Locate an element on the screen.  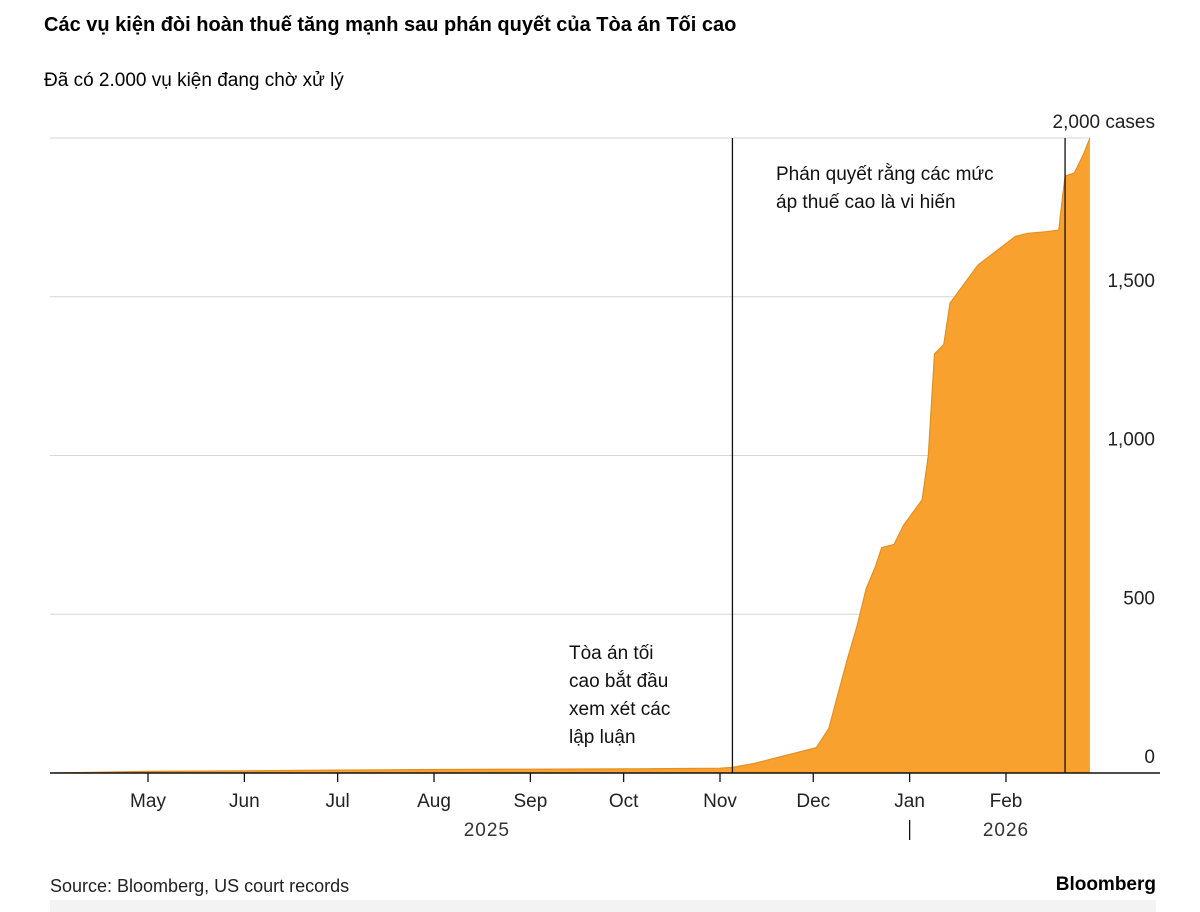
annotation-arguments-line: cao bắt đầu is located at coordinates (619, 681).